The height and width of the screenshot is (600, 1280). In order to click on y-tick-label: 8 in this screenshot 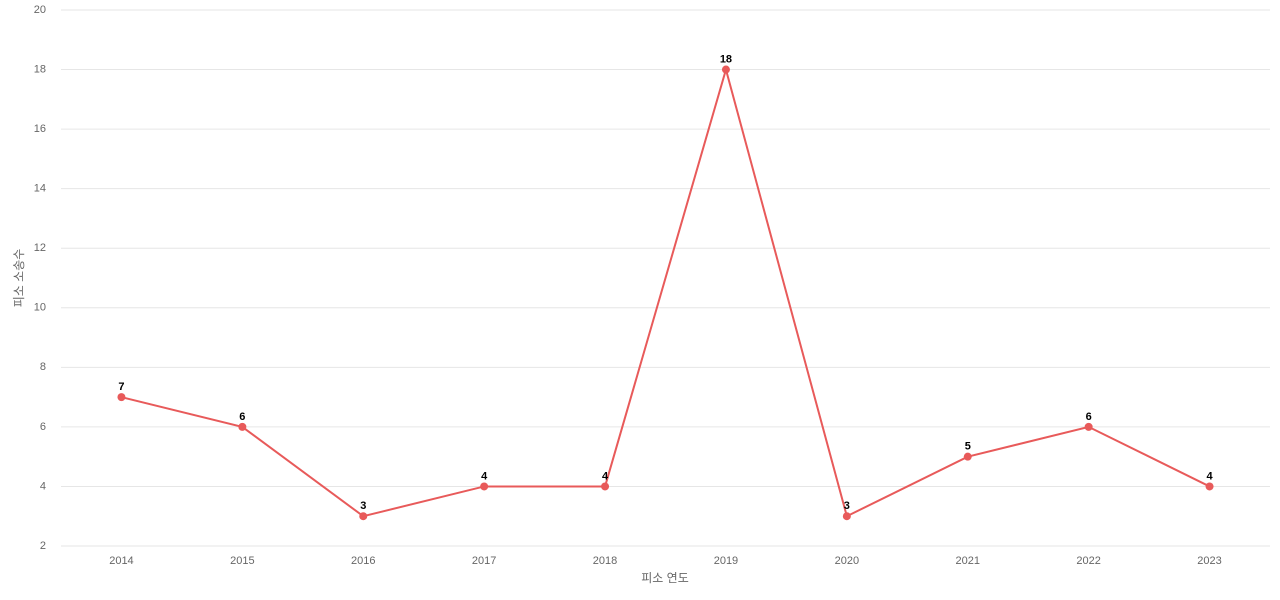, I will do `click(43, 367)`.